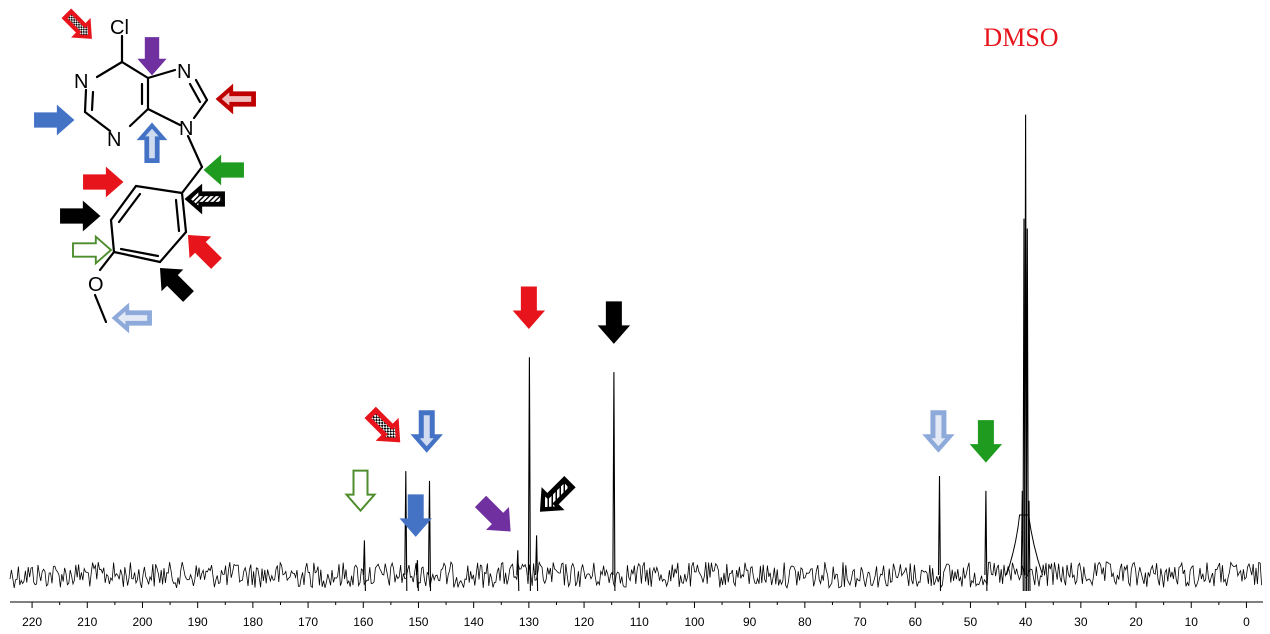  What do you see at coordinates (805, 622) in the screenshot?
I see `x-tick-label: 80` at bounding box center [805, 622].